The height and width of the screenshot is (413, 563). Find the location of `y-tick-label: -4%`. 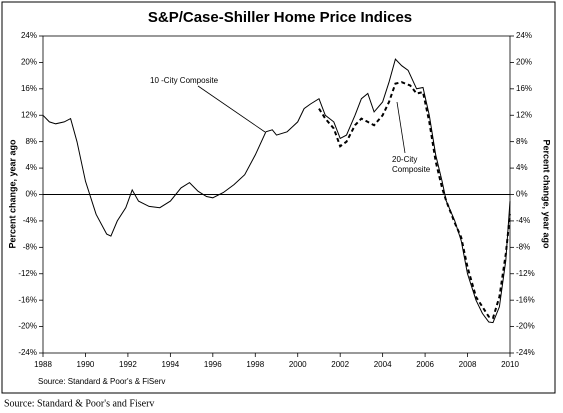

y-tick-label: -4% is located at coordinates (30, 220).